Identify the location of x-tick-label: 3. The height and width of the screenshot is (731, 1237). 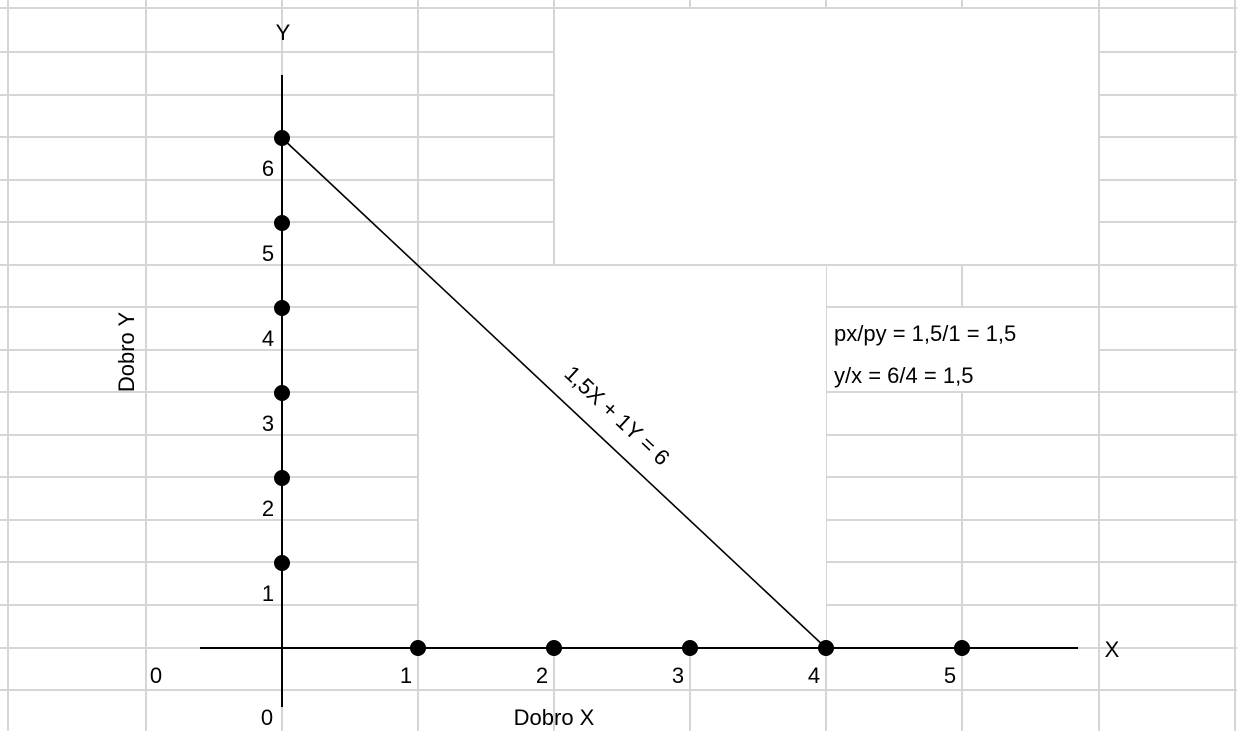
(678, 675).